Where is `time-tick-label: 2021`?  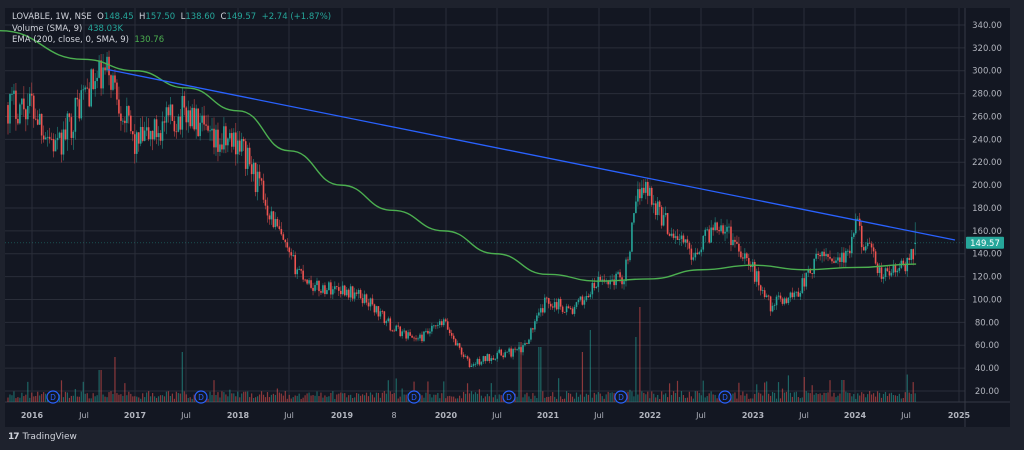 time-tick-label: 2021 is located at coordinates (548, 415).